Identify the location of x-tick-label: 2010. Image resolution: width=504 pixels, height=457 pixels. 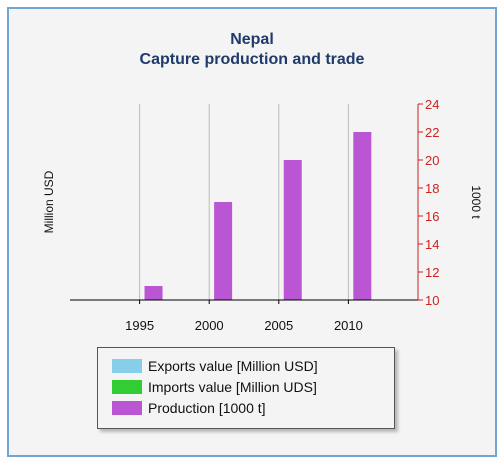
(348, 325).